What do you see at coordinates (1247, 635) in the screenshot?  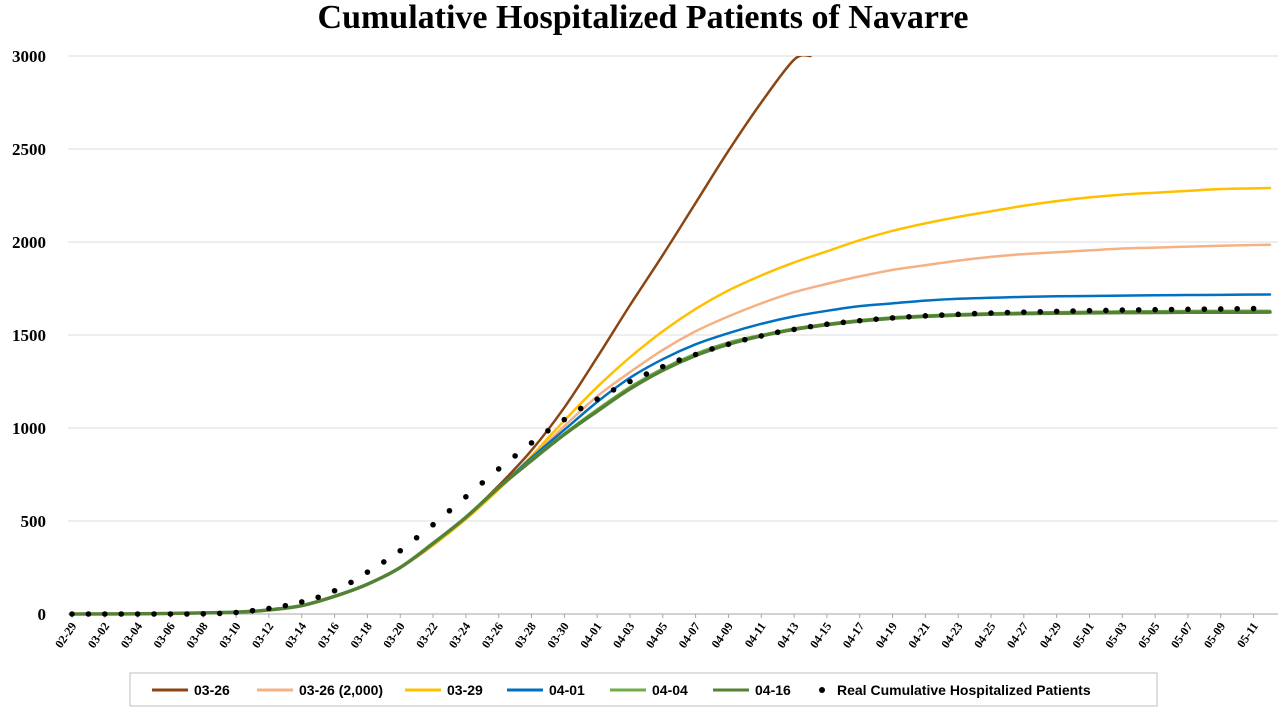 I see `x-tick-label: 05-11` at bounding box center [1247, 635].